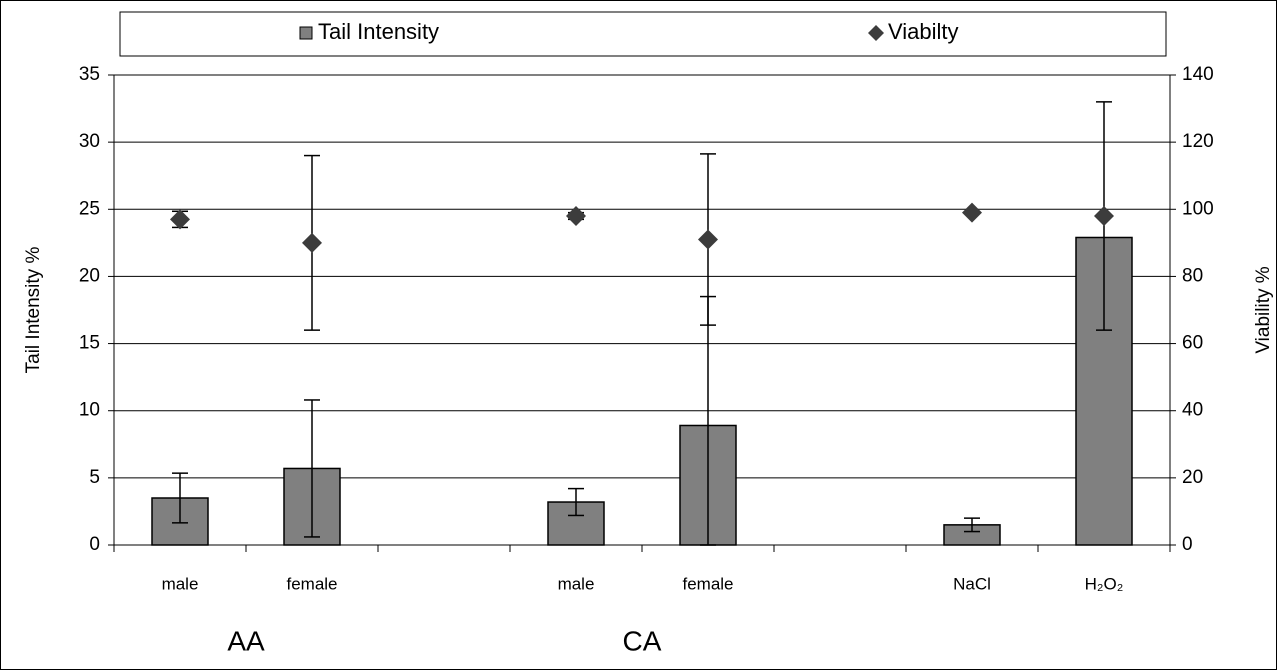 This screenshot has width=1277, height=670. What do you see at coordinates (642, 640) in the screenshot?
I see `group-label: CA` at bounding box center [642, 640].